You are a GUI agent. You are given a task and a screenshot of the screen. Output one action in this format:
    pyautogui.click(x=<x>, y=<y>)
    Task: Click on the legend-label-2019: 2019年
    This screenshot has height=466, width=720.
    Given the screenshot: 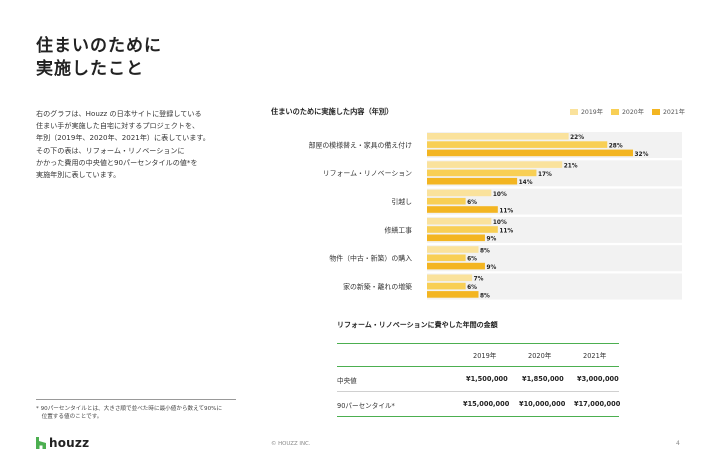 What is the action you would take?
    pyautogui.click(x=592, y=112)
    